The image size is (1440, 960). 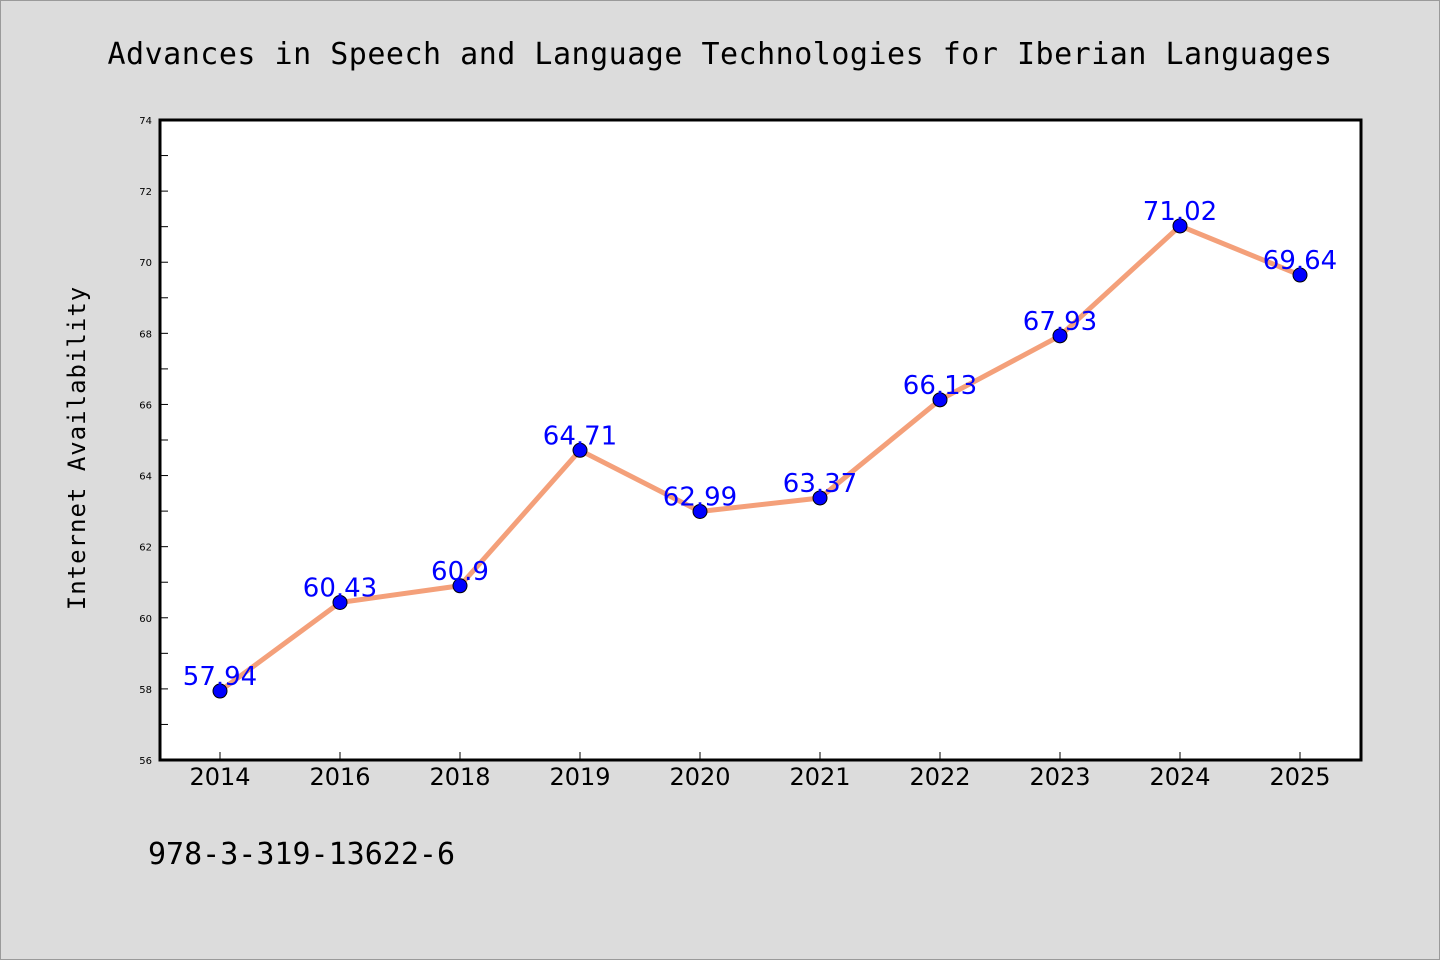 What do you see at coordinates (145, 121) in the screenshot?
I see `y-tick-label: 74` at bounding box center [145, 121].